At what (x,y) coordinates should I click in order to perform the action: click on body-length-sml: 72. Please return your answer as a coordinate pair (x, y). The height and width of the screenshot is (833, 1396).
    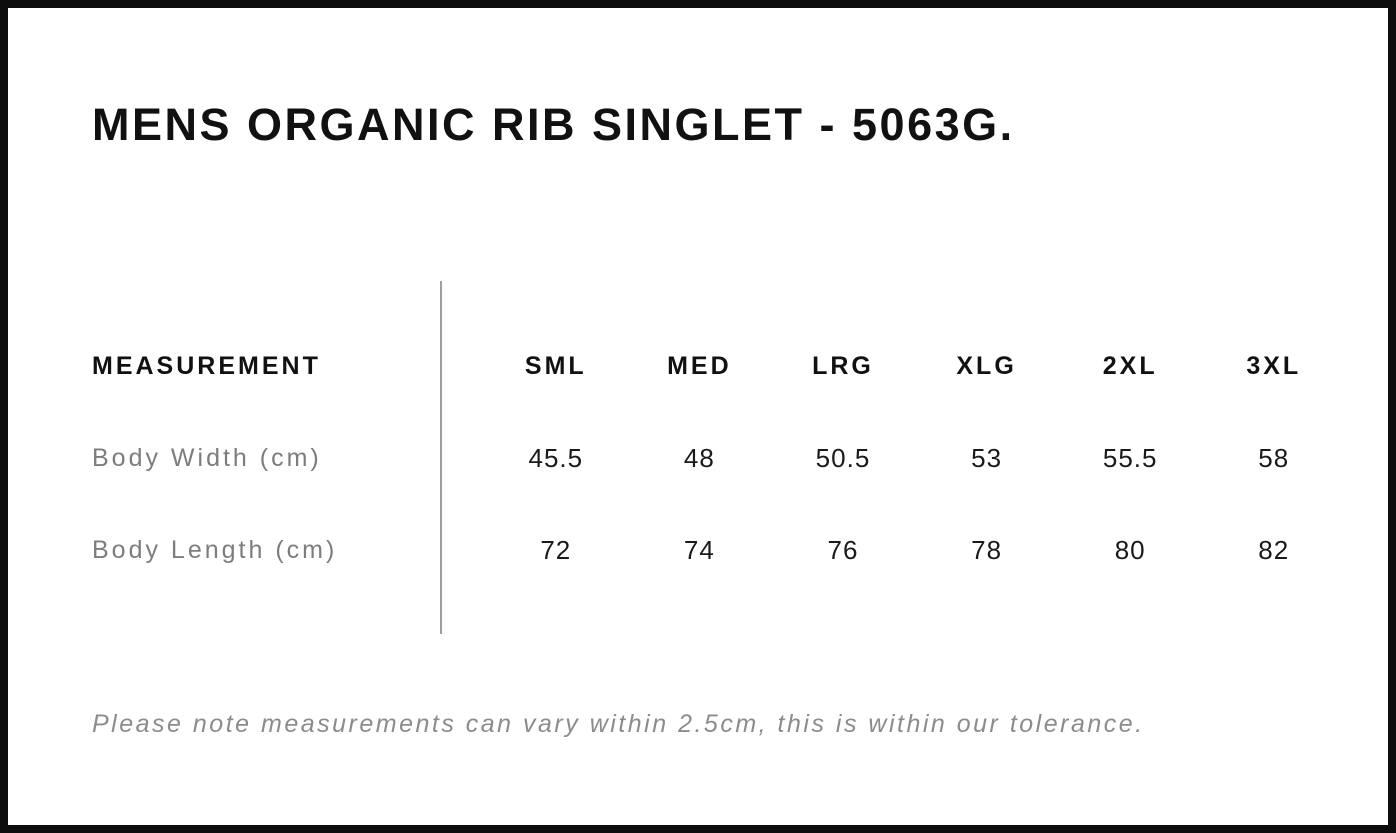
    Looking at the image, I should click on (556, 549).